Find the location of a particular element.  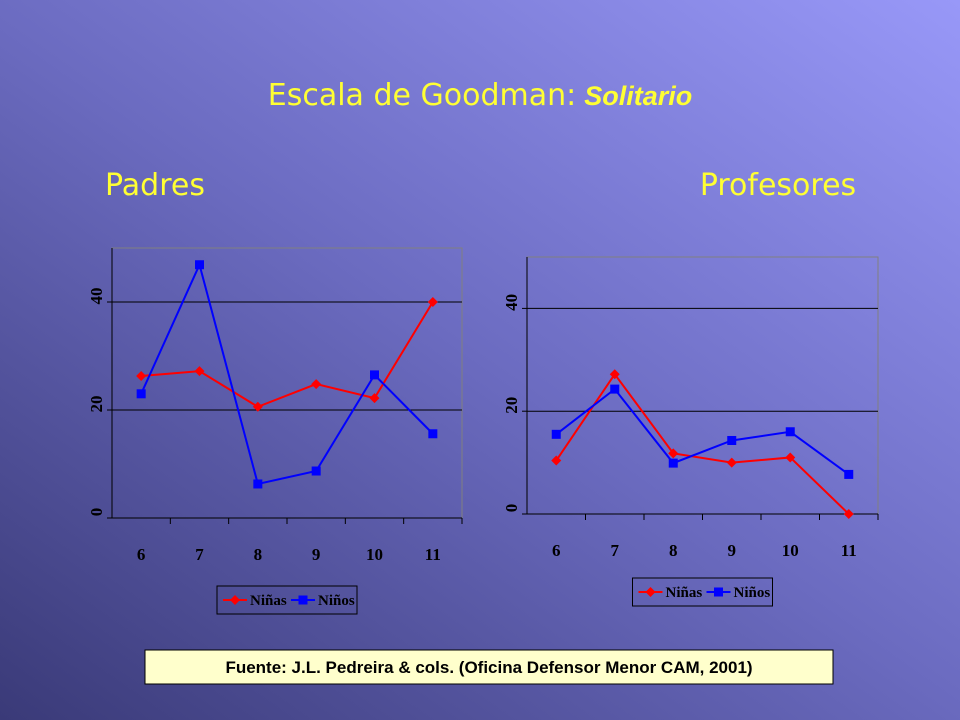

slide-title: Escala de Goodman: Solitario is located at coordinates (480, 95).